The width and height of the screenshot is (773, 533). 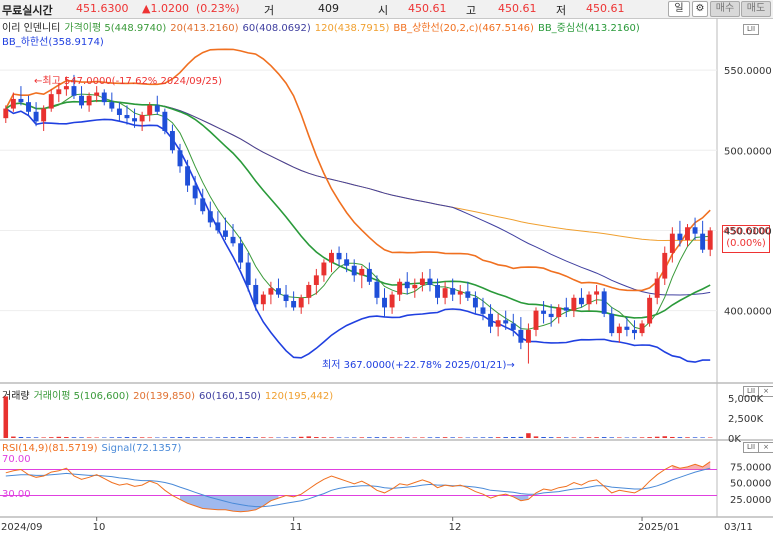 I want to click on legend-bb-mid: BB_중심선(413.2160), so click(x=588, y=28).